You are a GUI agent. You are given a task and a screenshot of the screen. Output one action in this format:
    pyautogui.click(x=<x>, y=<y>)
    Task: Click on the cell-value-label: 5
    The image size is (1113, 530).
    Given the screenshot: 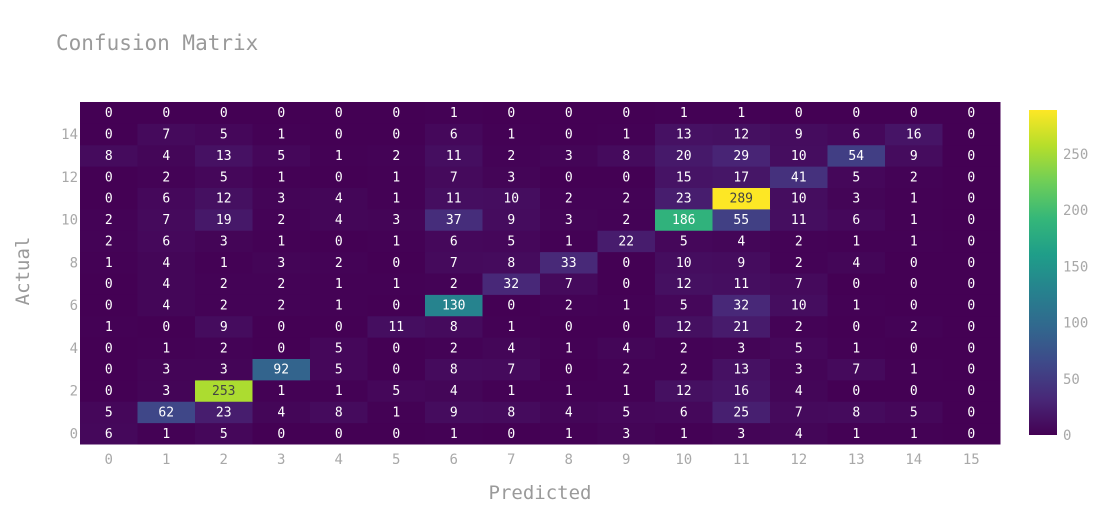 What is the action you would take?
    pyautogui.click(x=799, y=348)
    